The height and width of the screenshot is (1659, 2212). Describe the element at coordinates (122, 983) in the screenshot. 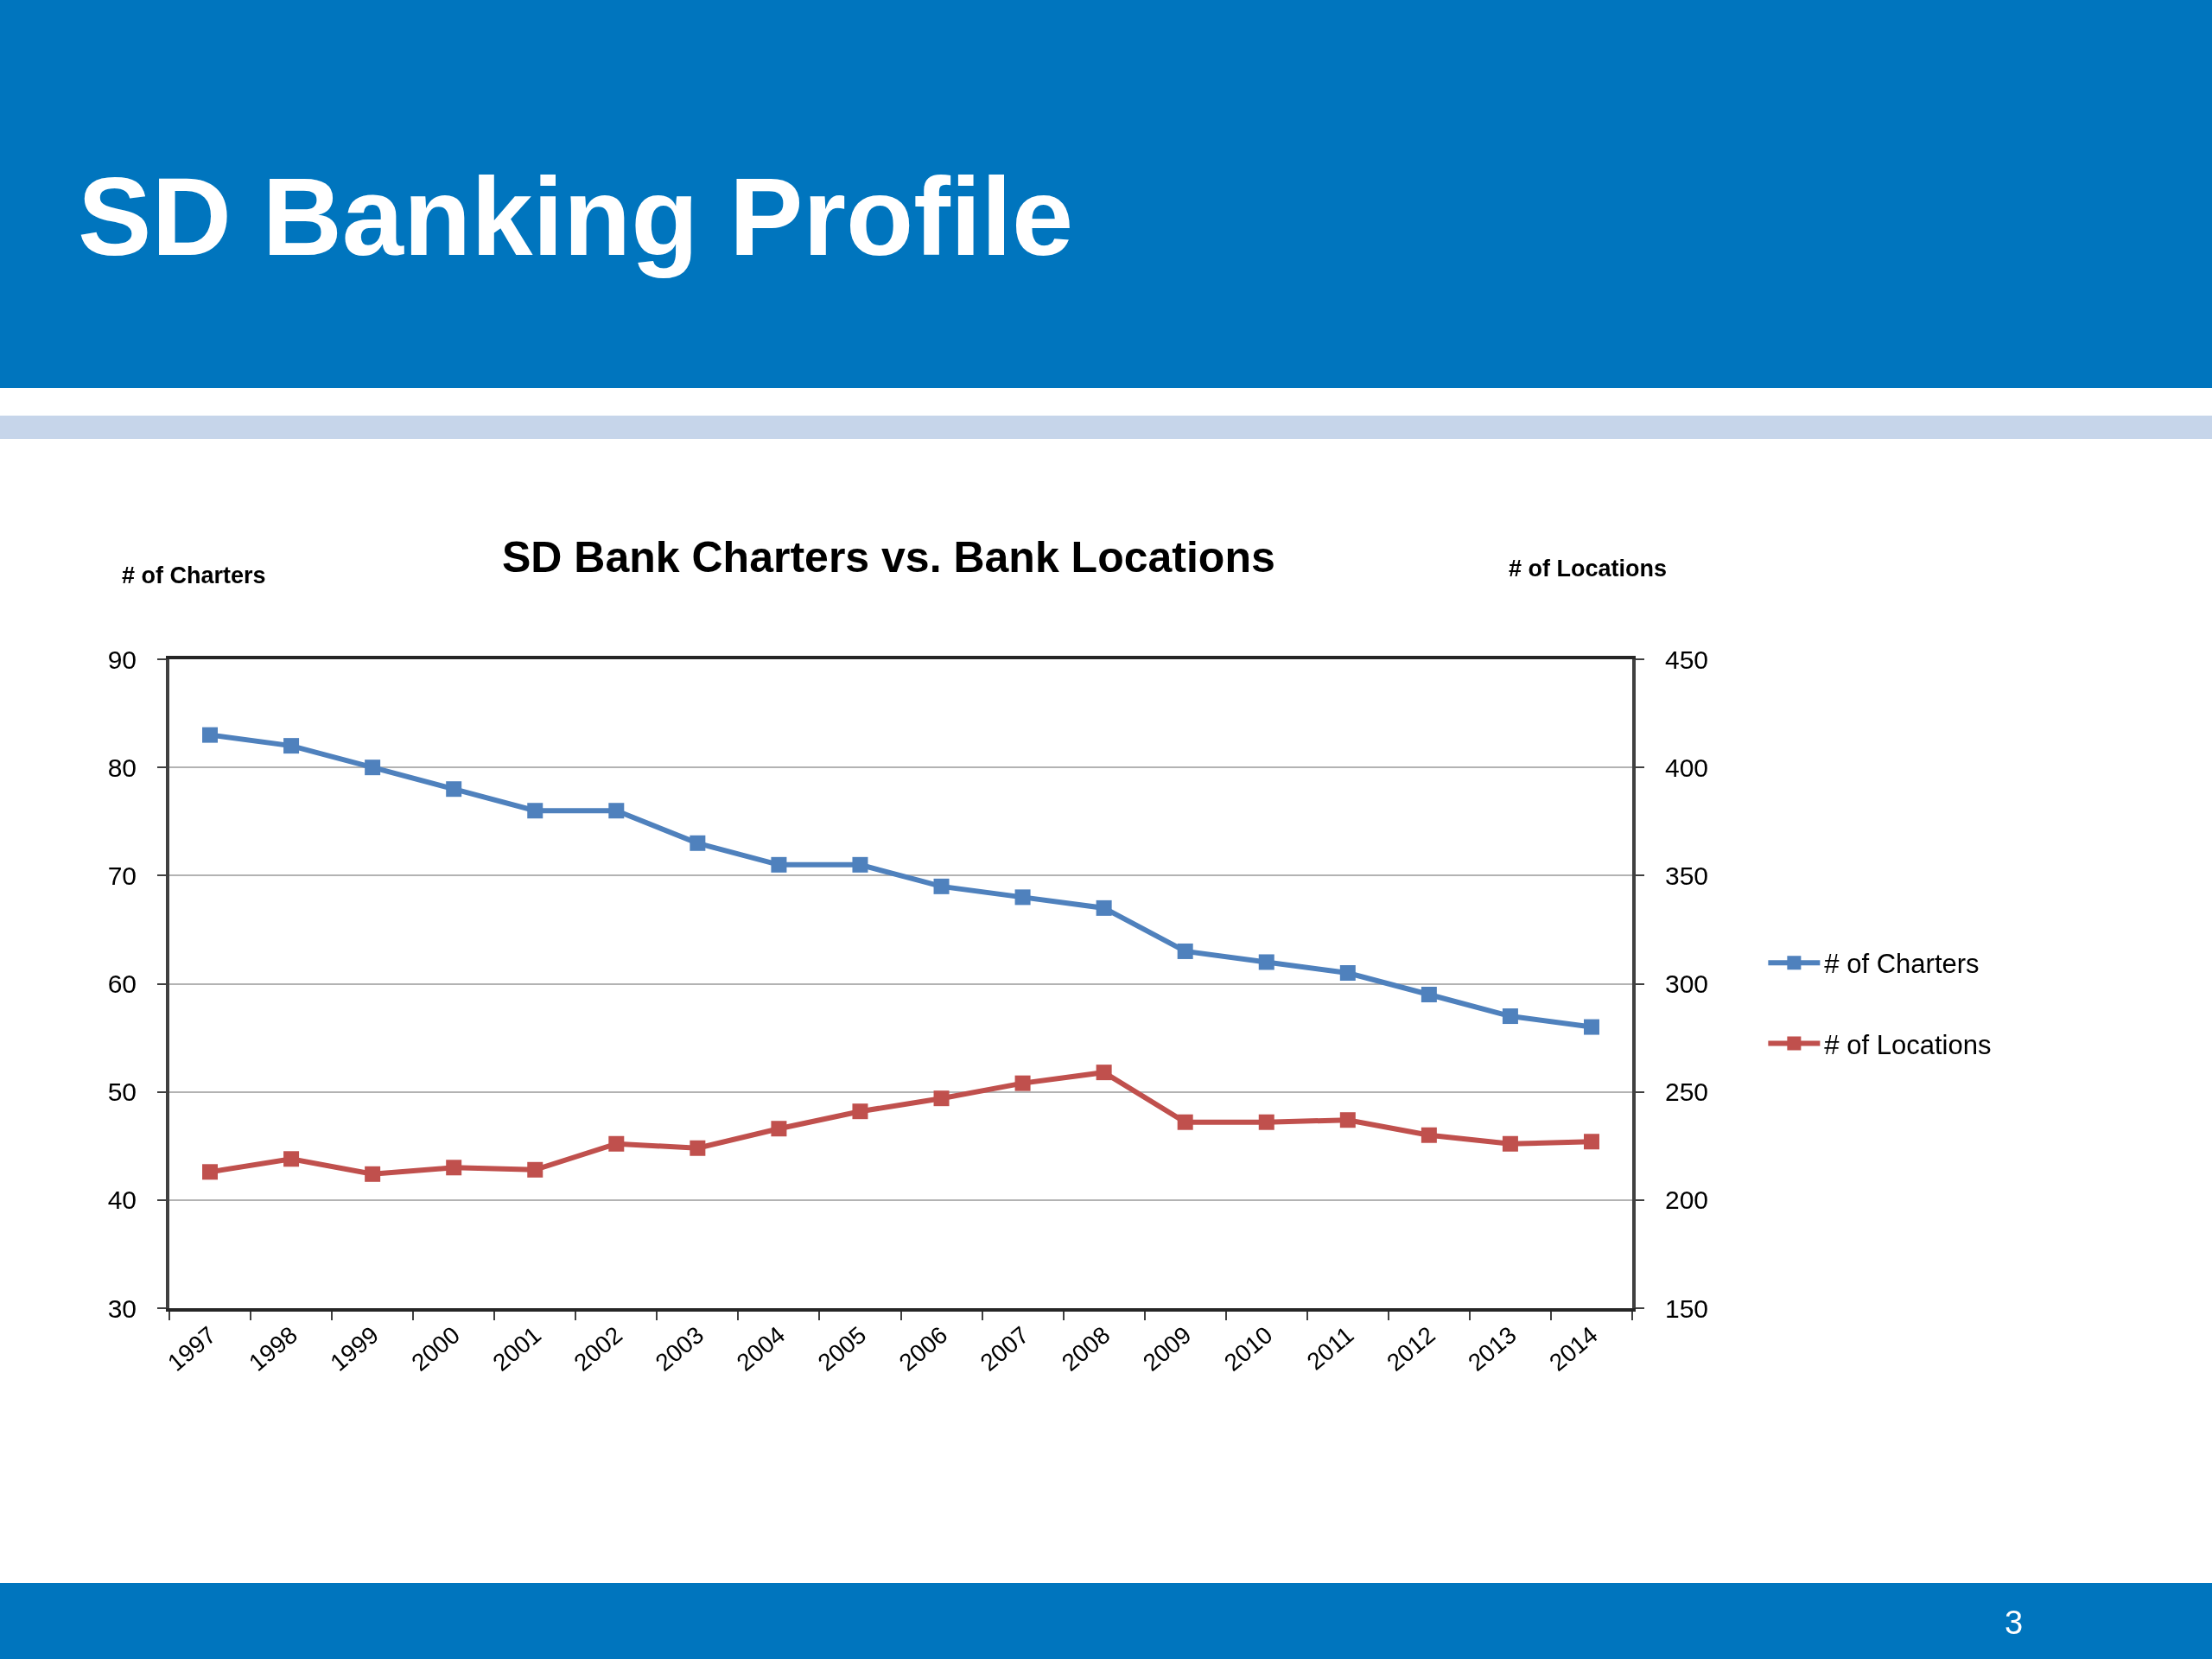

I see `y-tick-label: 60` at that location.